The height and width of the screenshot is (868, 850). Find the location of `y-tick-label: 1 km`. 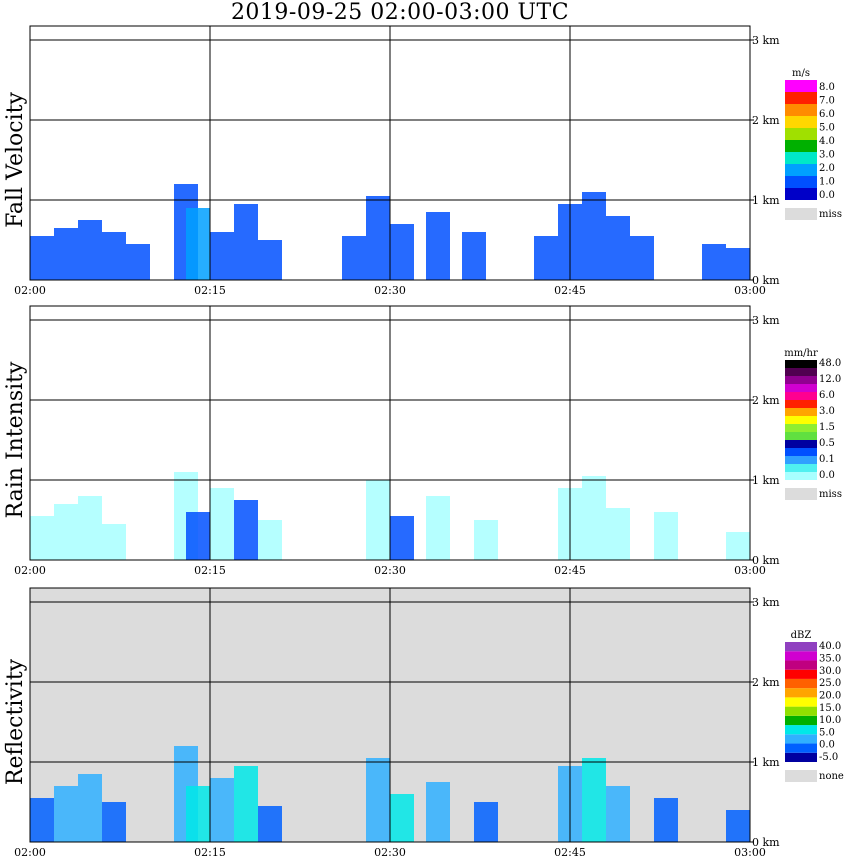

y-tick-label: 1 km is located at coordinates (766, 200).